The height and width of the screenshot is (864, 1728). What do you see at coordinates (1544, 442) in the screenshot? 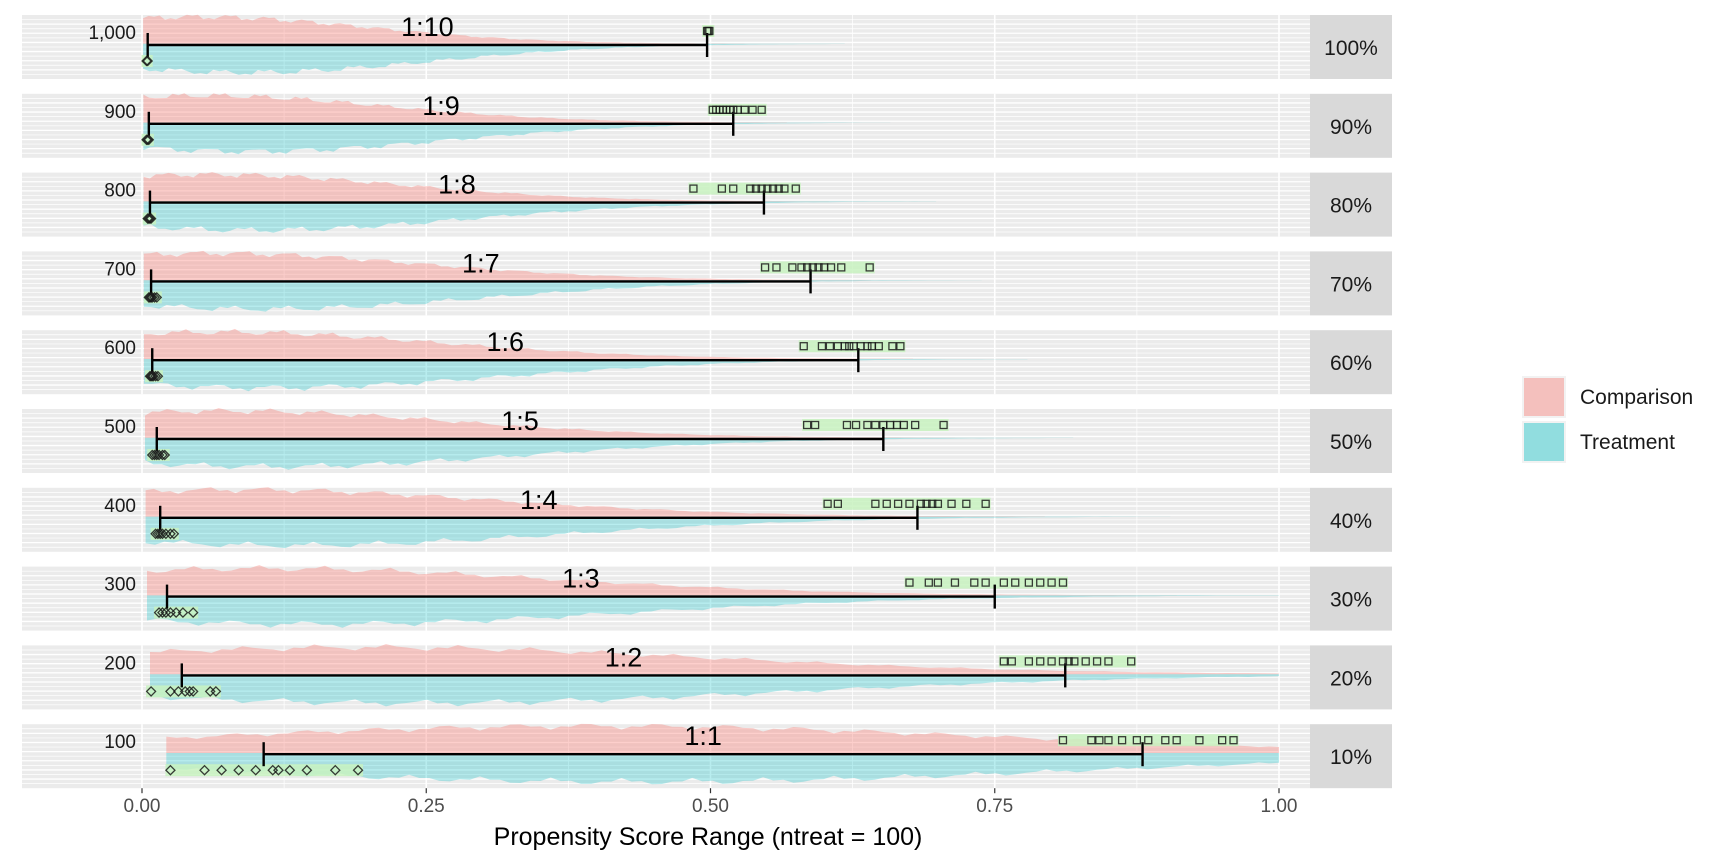
I see `legend-swatch` at bounding box center [1544, 442].